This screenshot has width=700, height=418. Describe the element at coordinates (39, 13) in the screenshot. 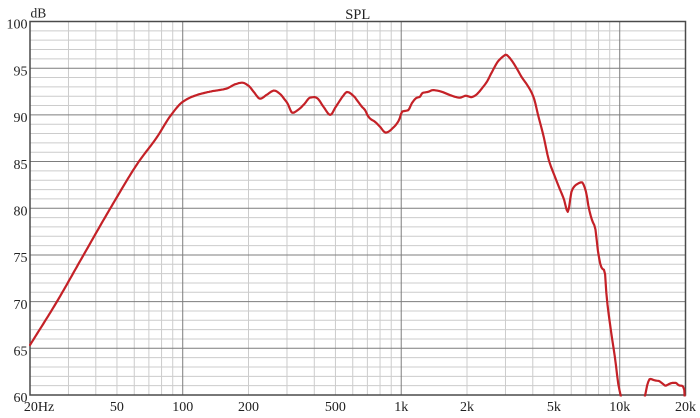

I see `svg-text: dB` at that location.